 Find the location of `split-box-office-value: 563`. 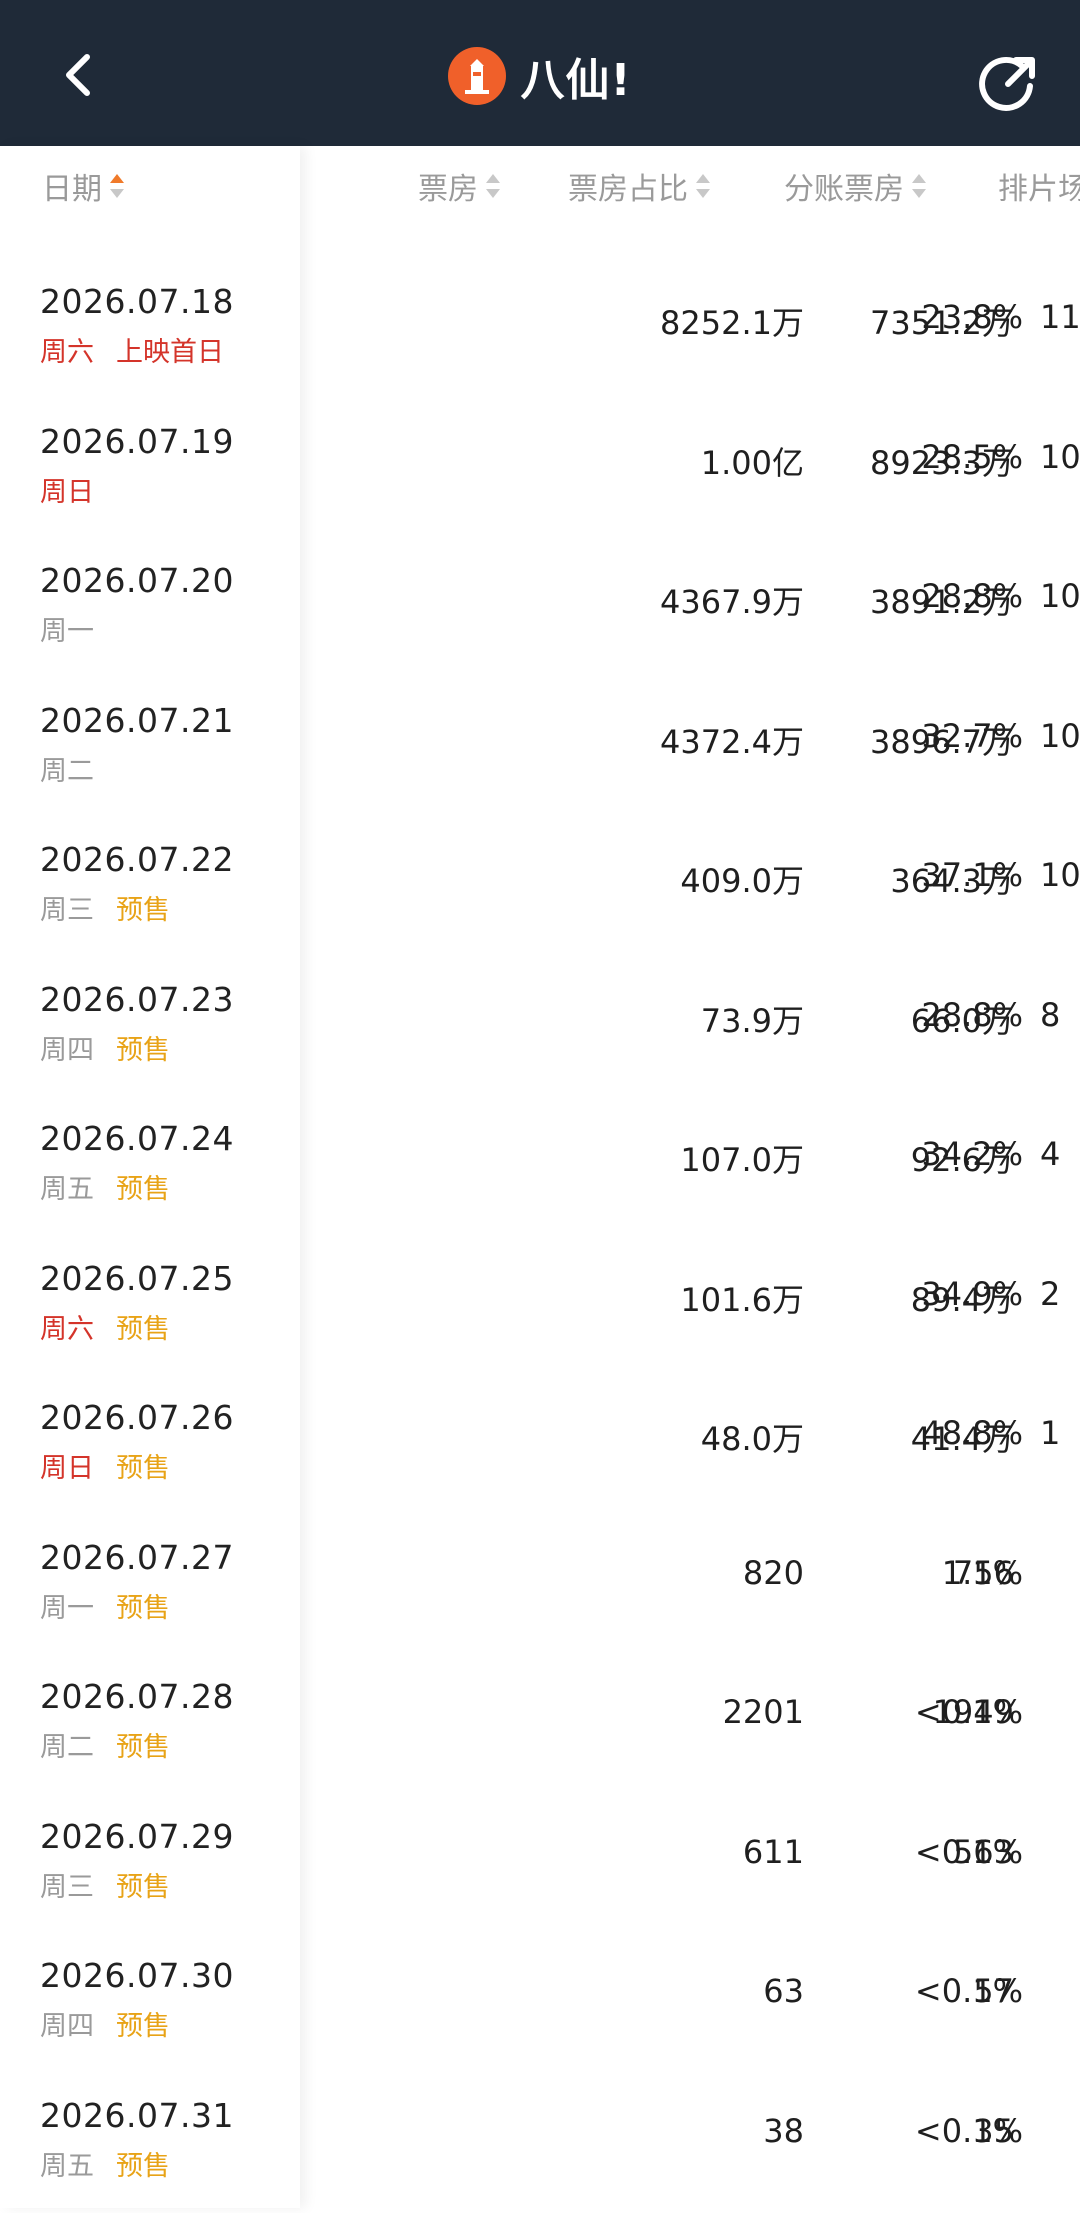

split-box-office-value: 563 is located at coordinates (895, 1852).